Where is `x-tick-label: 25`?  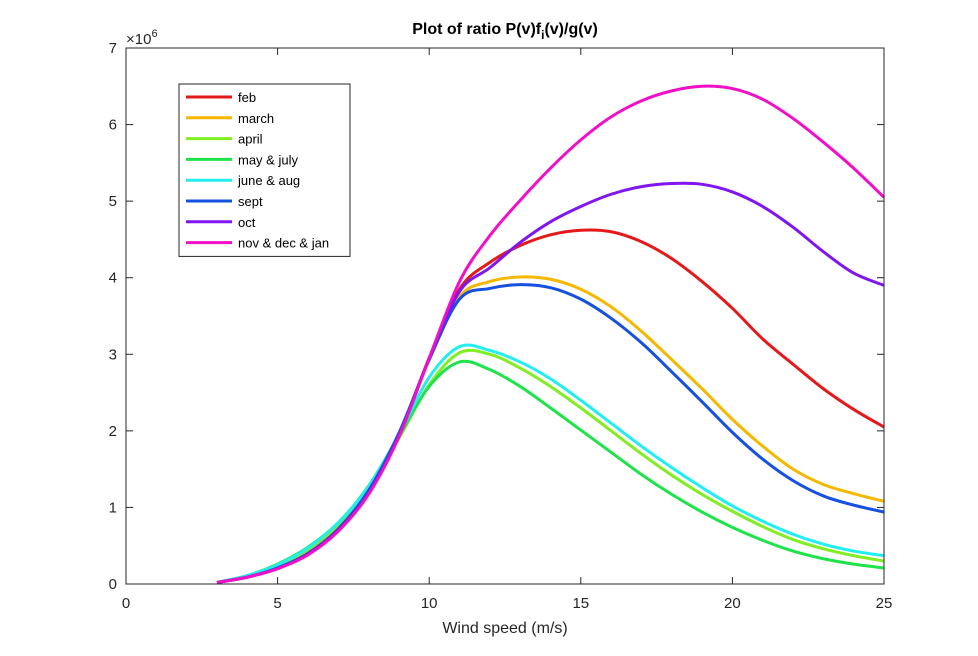 x-tick-label: 25 is located at coordinates (884, 603).